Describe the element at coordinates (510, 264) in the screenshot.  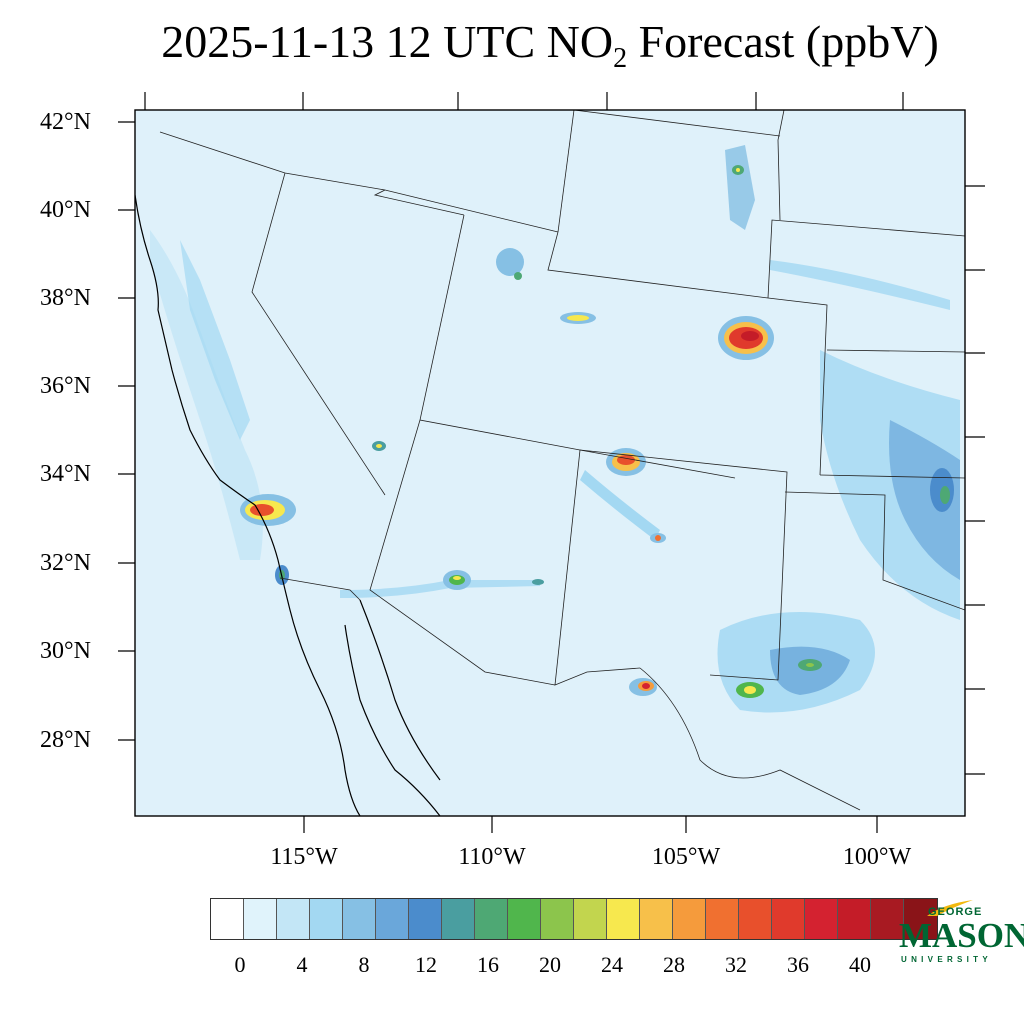
I see `utah-lake-hotspot` at that location.